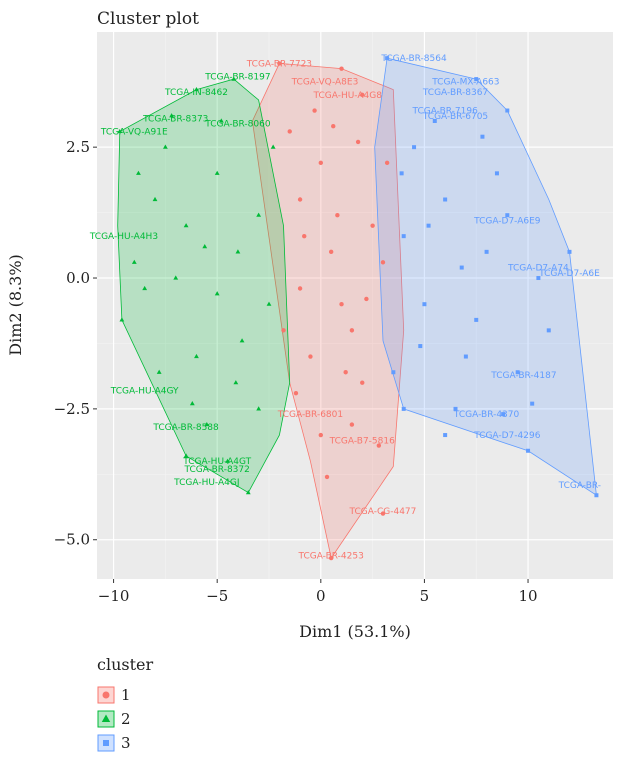 This screenshot has width=617, height=763. I want to click on x-tick-label: −5, so click(217, 596).